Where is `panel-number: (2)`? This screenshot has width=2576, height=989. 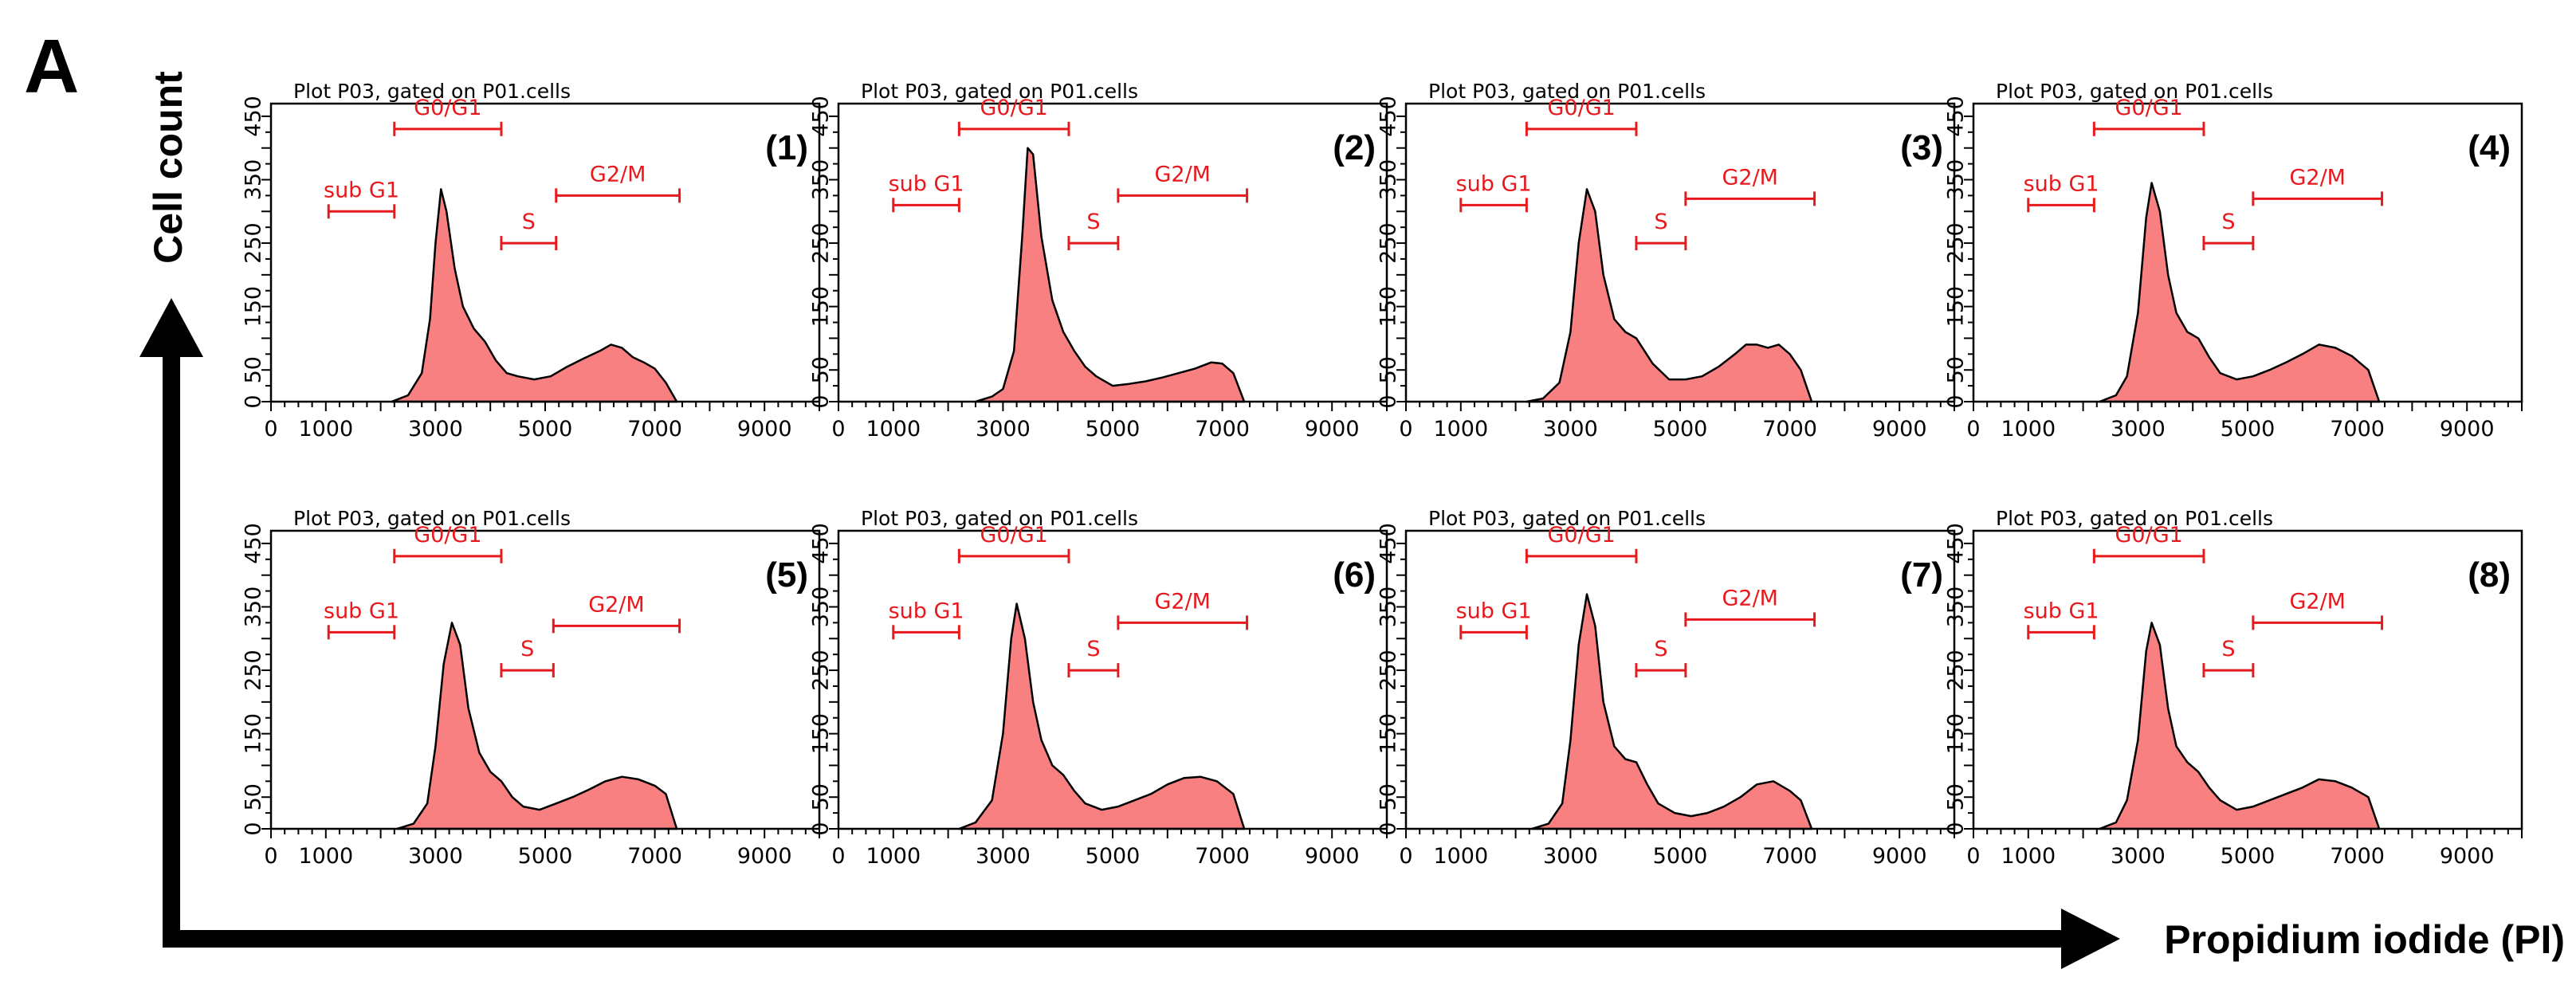
panel-number: (2) is located at coordinates (1354, 147).